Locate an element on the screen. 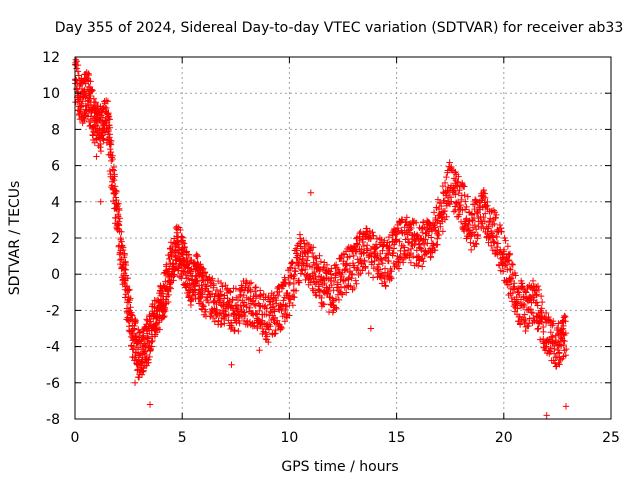 The image size is (640, 480). y-tick-label: 10 is located at coordinates (51, 94).